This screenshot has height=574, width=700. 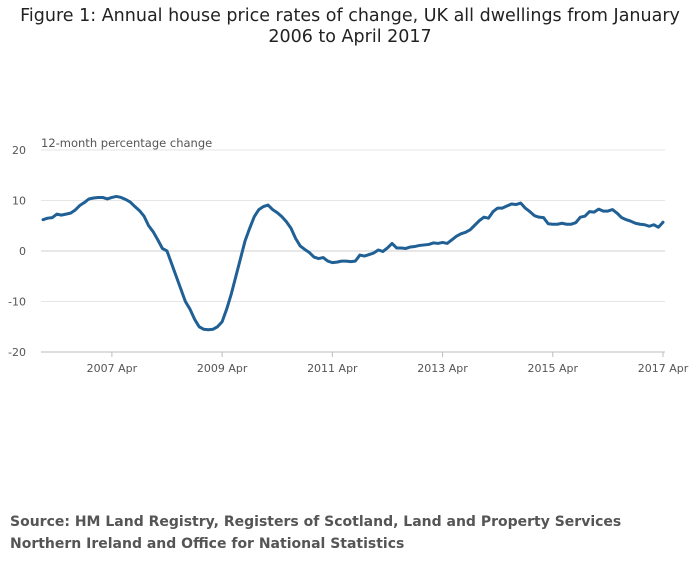 I want to click on y-tick-label: -10, so click(x=17, y=302).